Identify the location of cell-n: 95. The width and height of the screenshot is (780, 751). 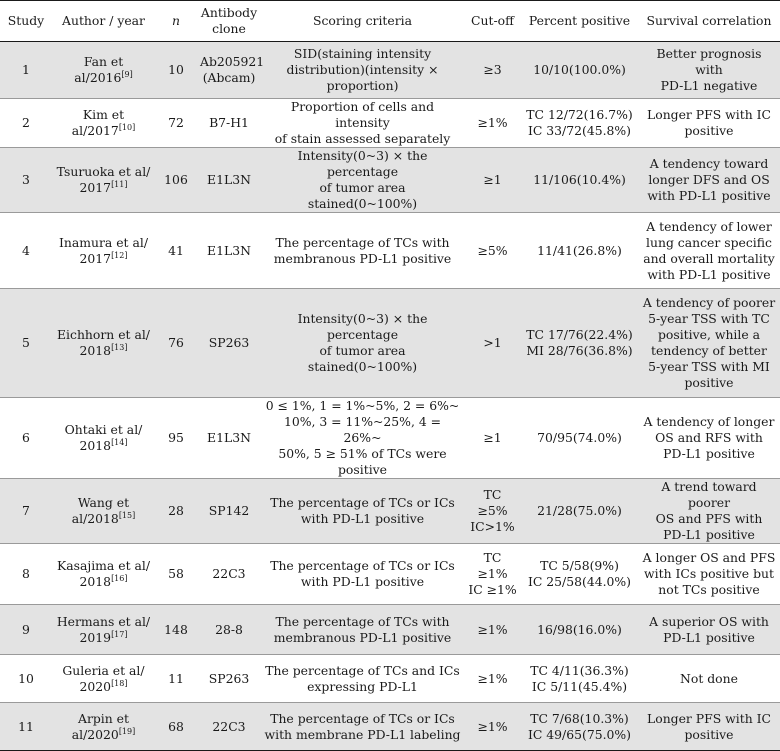
(176, 437).